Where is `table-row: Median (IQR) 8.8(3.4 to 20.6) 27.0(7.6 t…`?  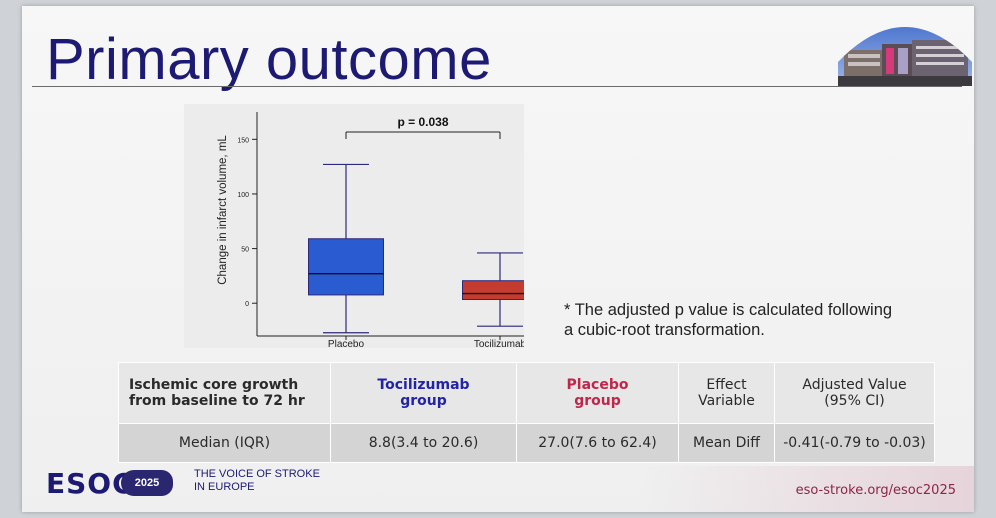 table-row: Median (IQR) 8.8(3.4 to 20.6) 27.0(7.6 t… is located at coordinates (526, 443).